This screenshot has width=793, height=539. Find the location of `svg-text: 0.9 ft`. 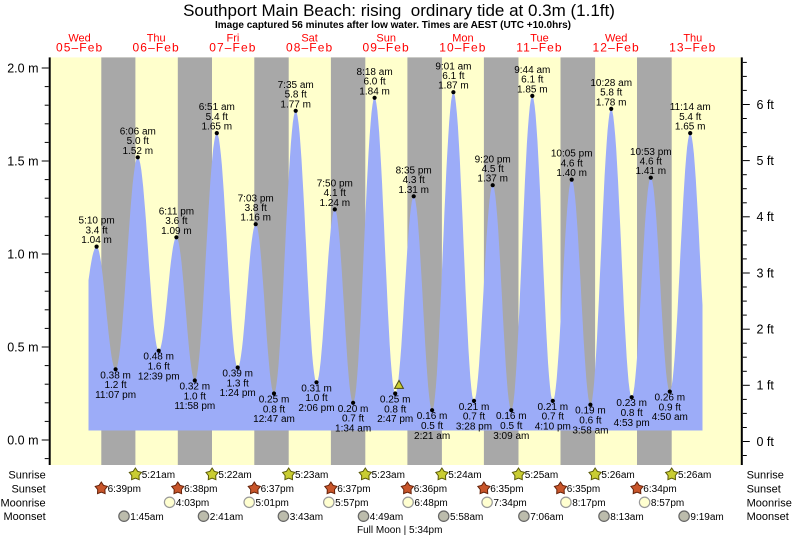

svg-text: 0.9 ft is located at coordinates (670, 407).